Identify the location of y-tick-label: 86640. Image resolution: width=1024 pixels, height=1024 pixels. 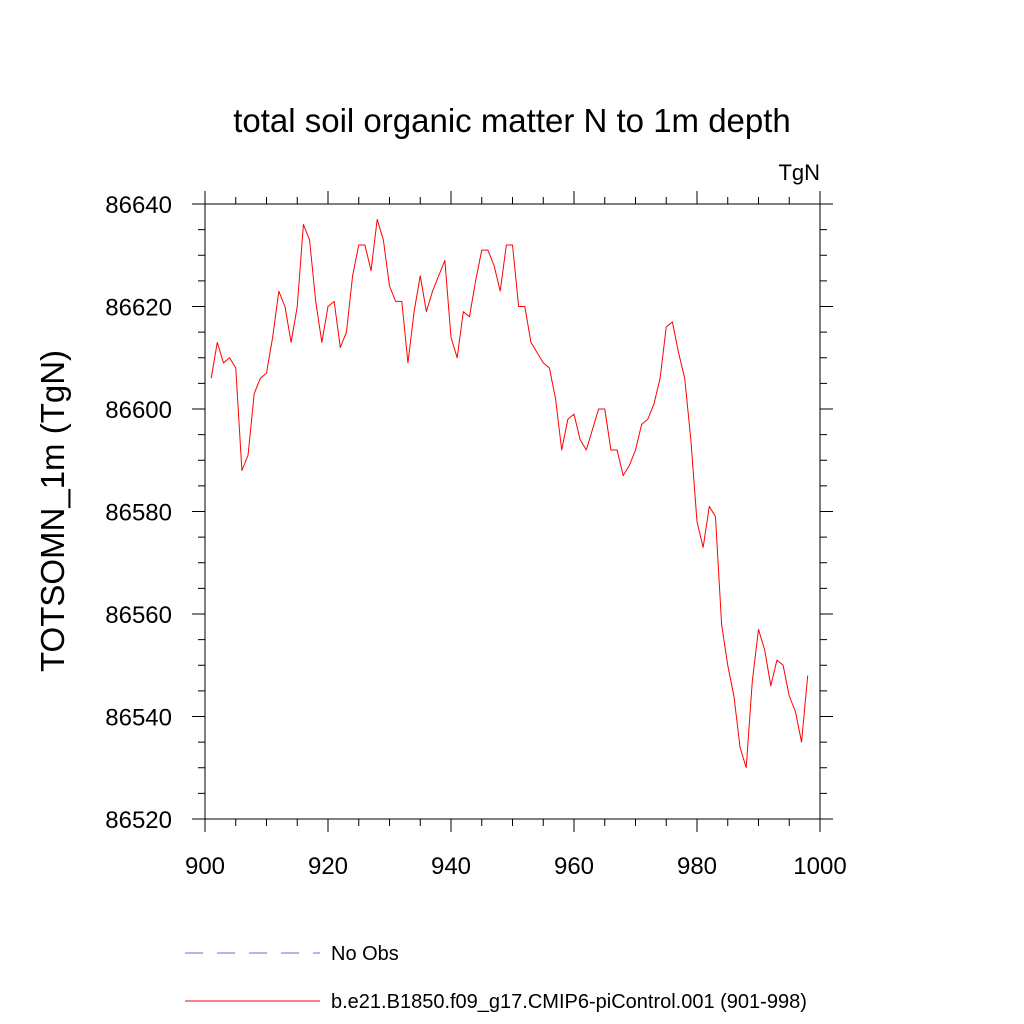
(138, 205).